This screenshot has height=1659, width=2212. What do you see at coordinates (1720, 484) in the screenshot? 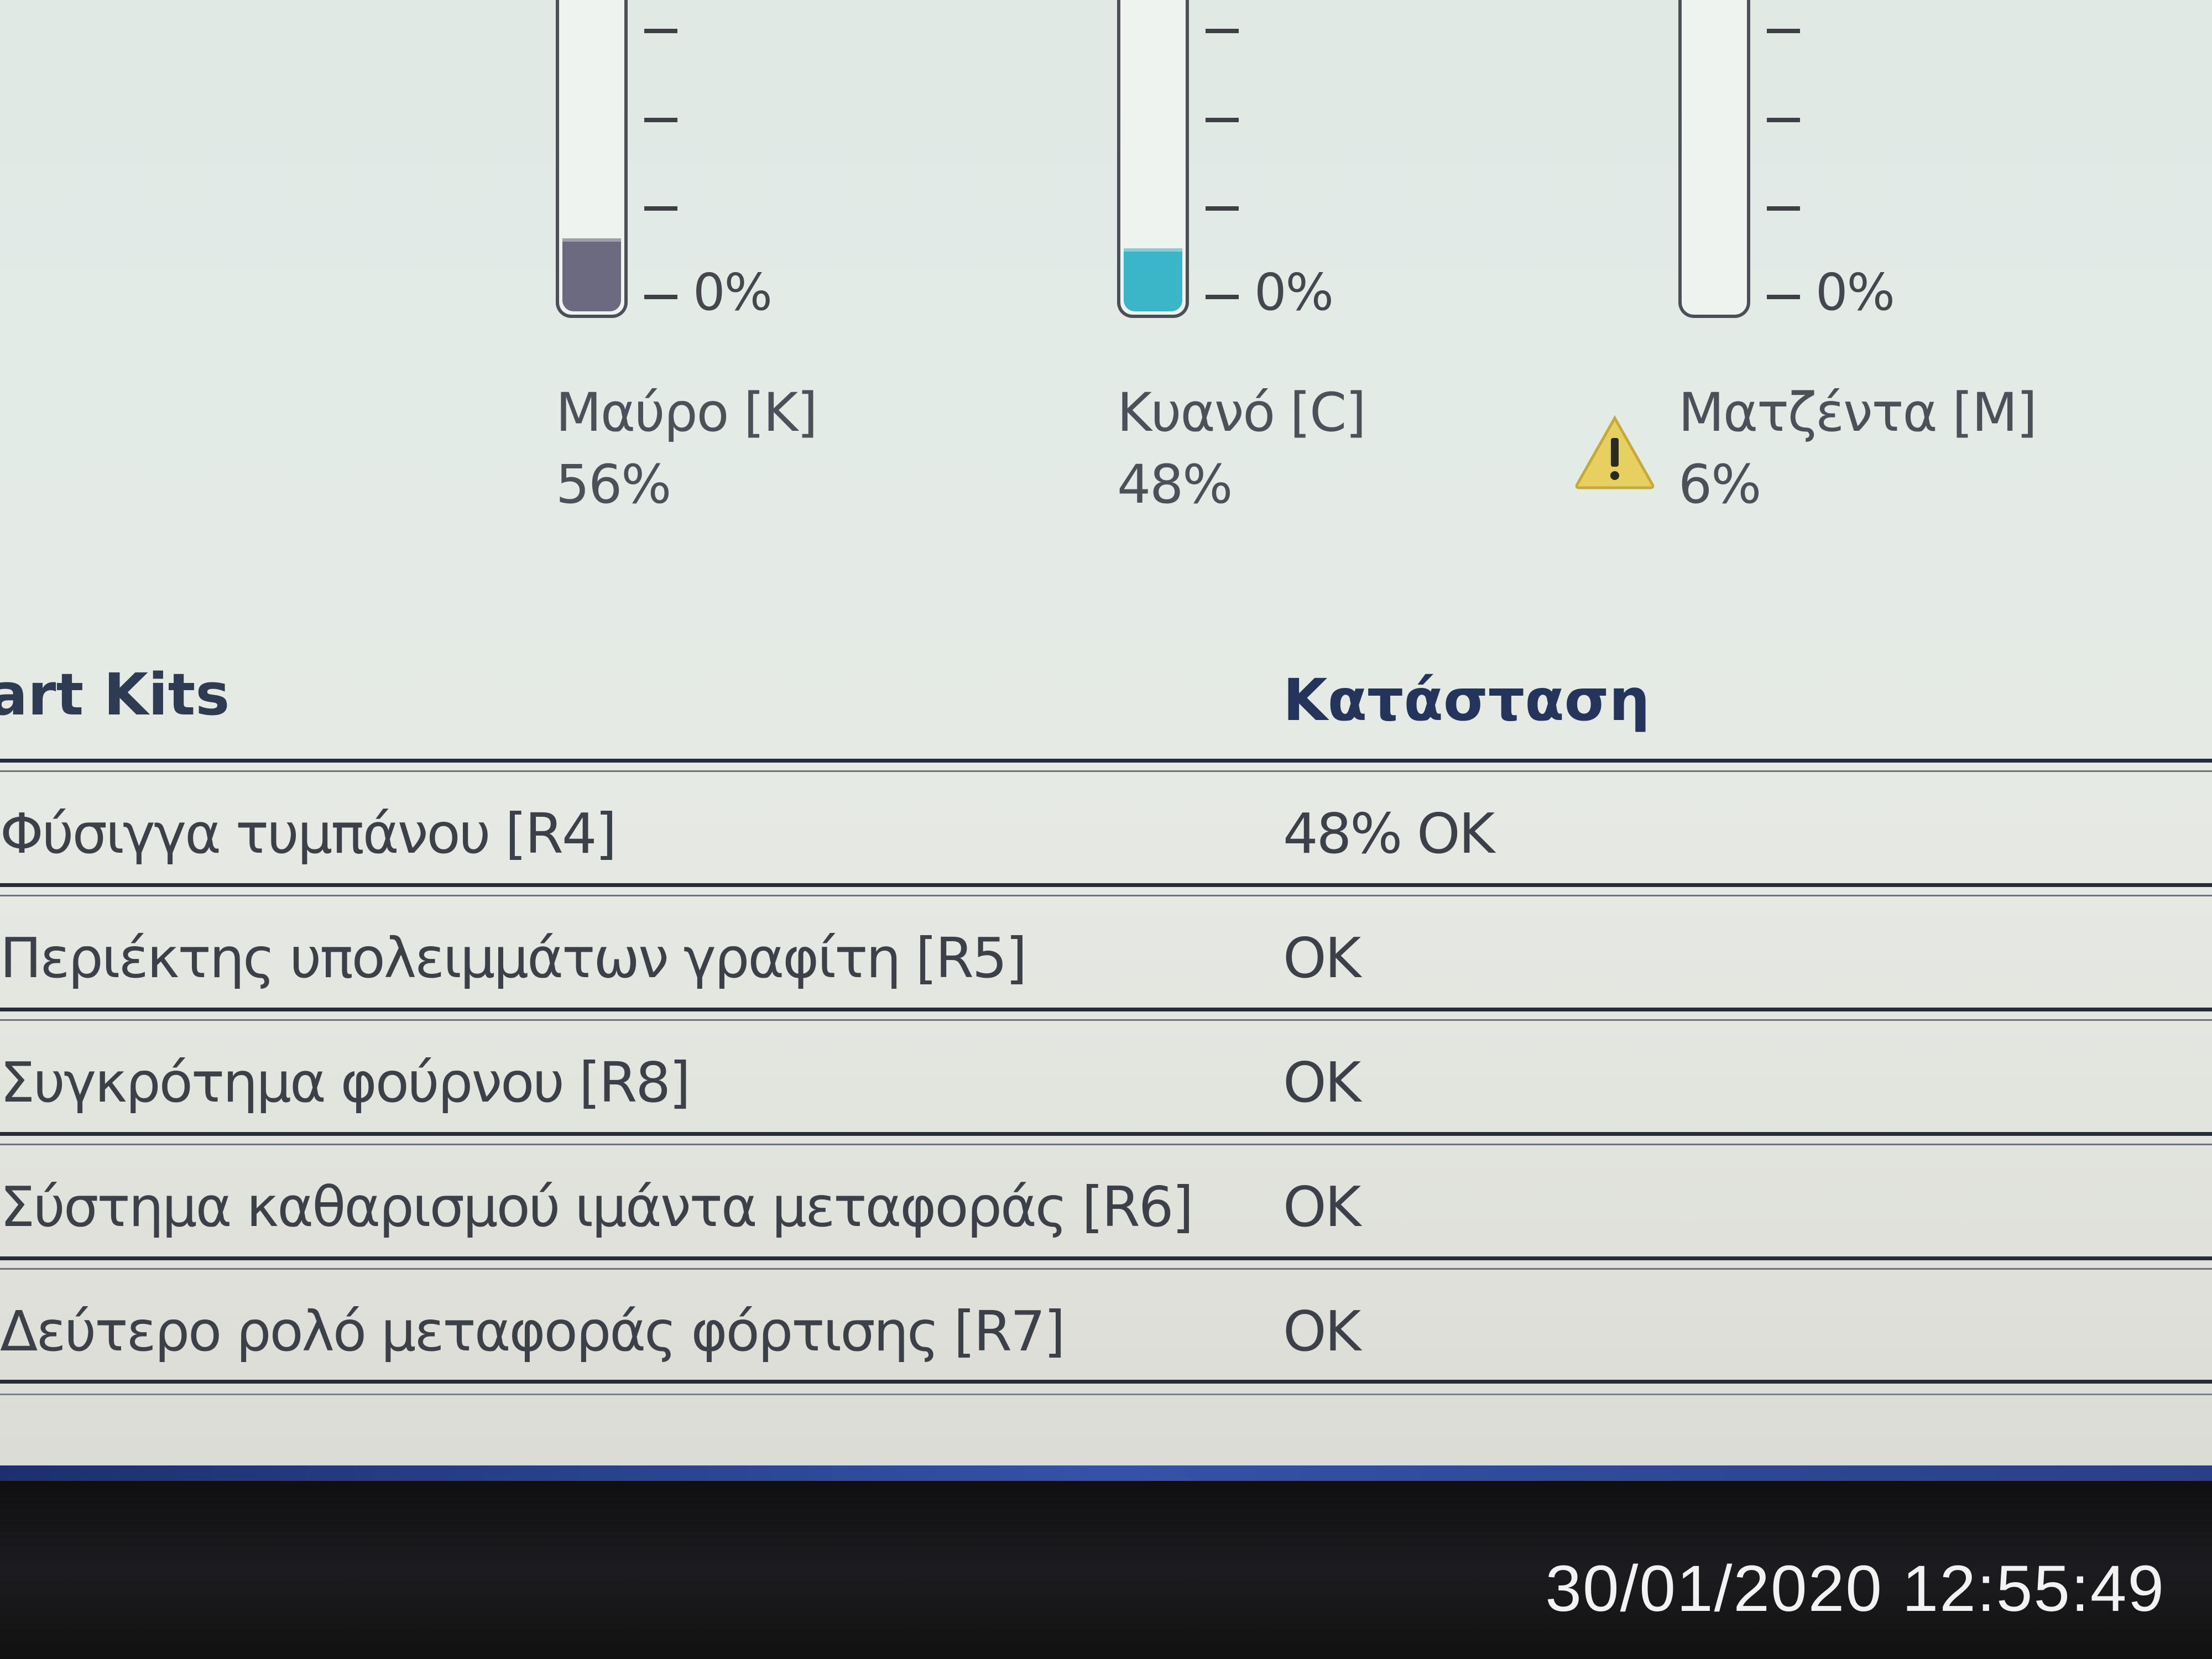
I see `magenta-percent: 6%` at bounding box center [1720, 484].